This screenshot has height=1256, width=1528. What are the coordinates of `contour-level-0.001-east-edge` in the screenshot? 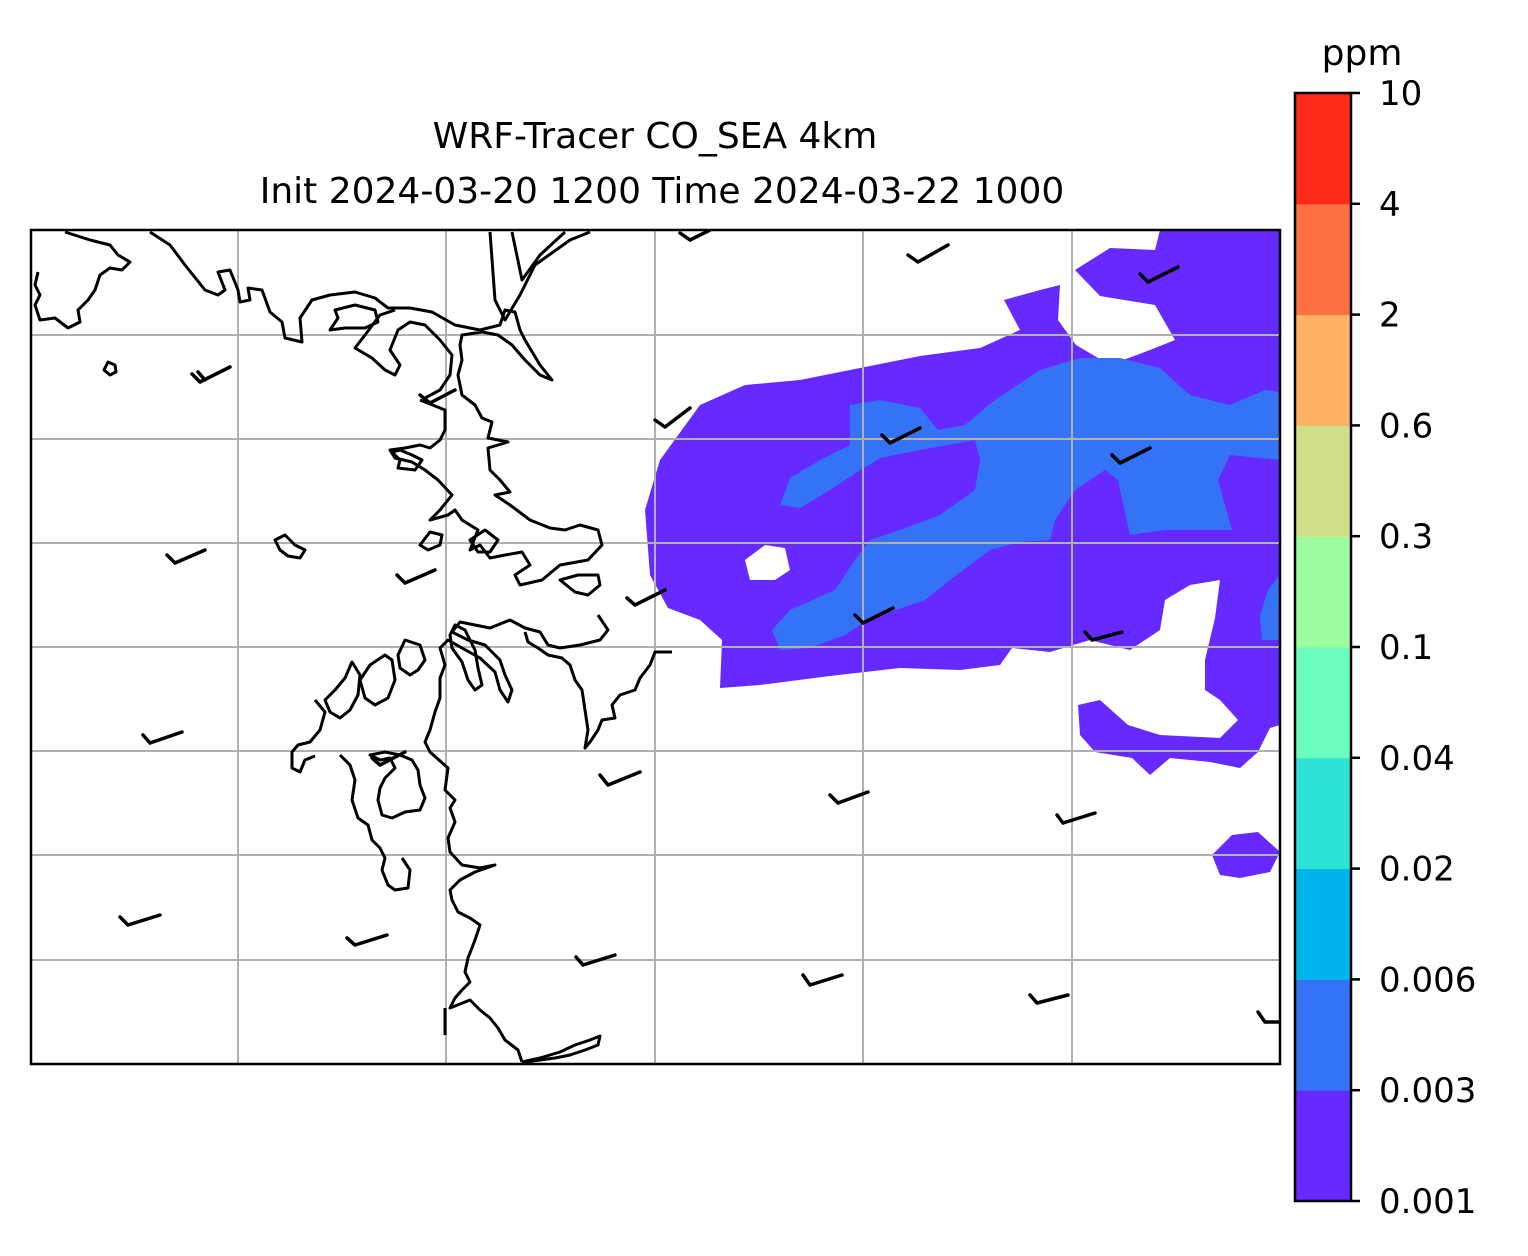 It's located at (1270, 607).